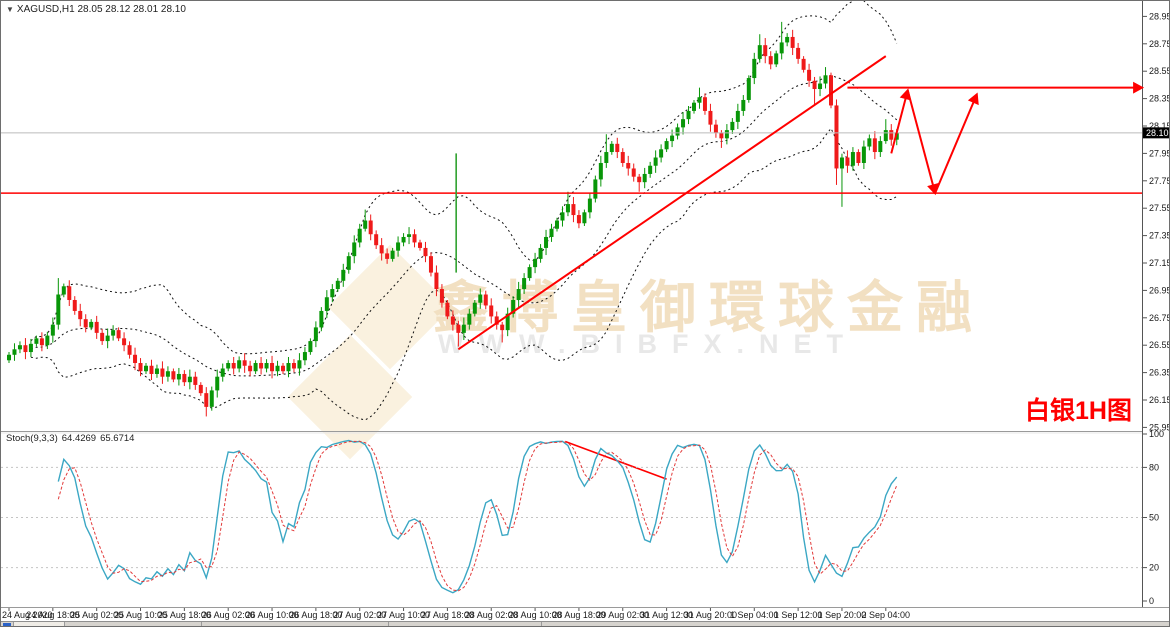 This screenshot has height=627, width=1170. What do you see at coordinates (842, 615) in the screenshot?
I see `time-label: 1 Sep 20:00` at bounding box center [842, 615].